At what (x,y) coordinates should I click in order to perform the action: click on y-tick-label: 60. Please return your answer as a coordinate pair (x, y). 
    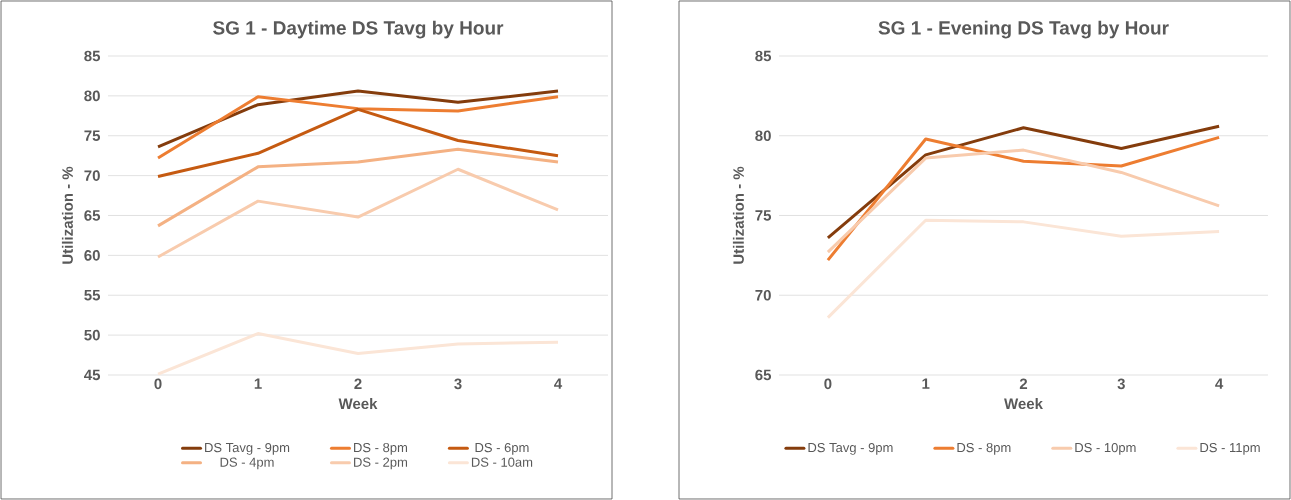
    Looking at the image, I should click on (92, 255).